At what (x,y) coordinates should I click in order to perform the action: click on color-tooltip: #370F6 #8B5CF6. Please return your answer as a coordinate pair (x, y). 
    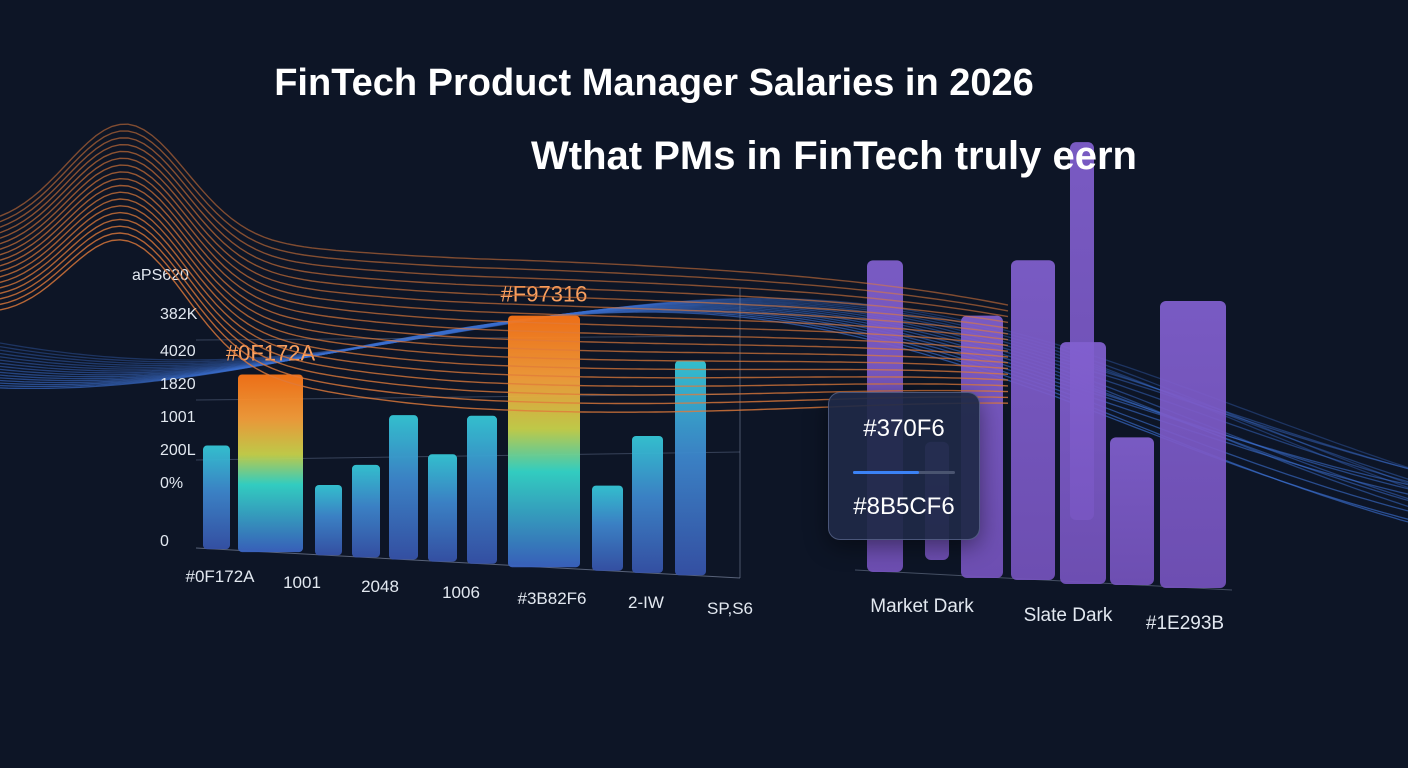
    Looking at the image, I should click on (904, 466).